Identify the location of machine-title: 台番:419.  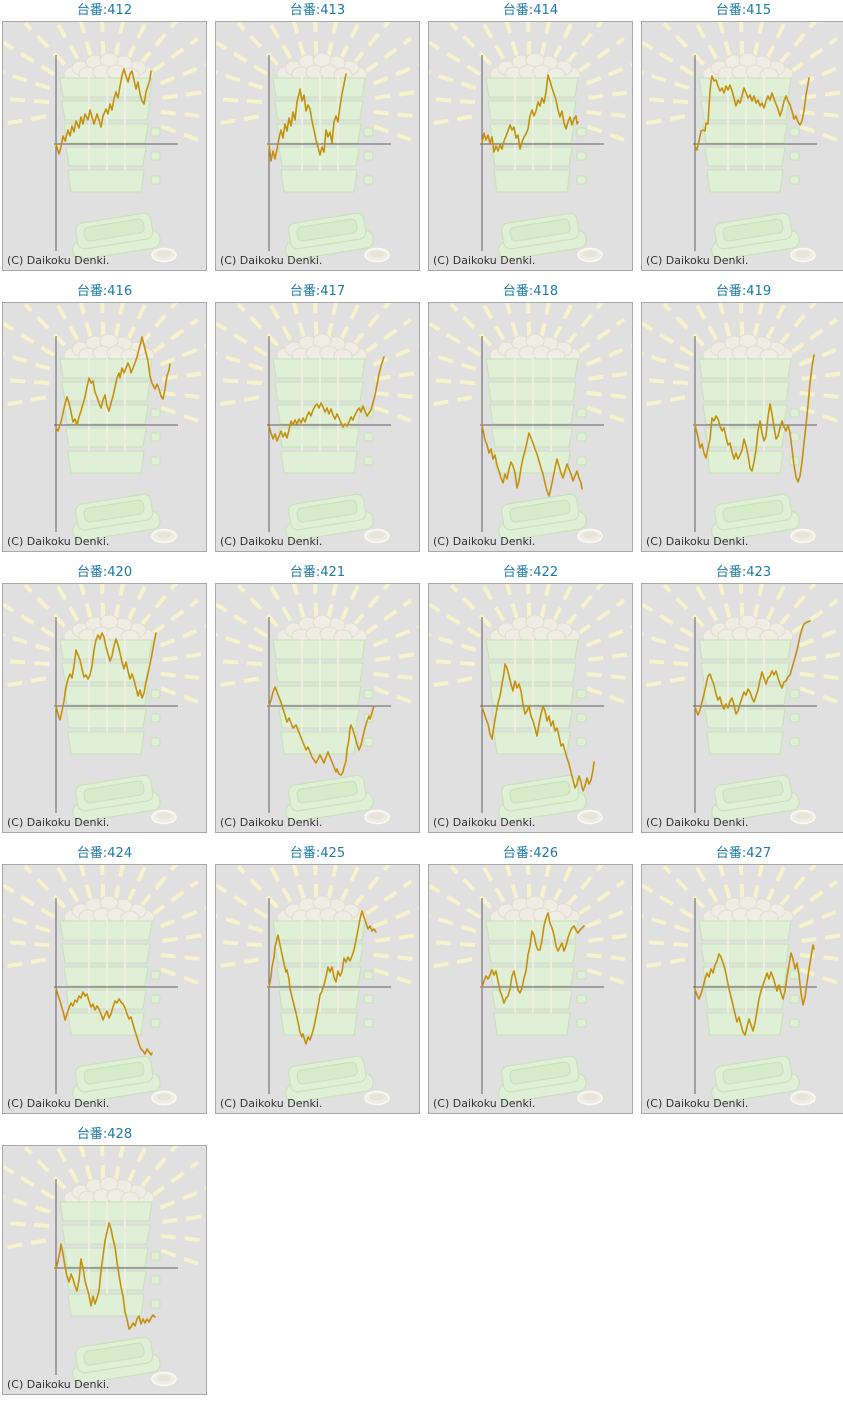
(743, 291).